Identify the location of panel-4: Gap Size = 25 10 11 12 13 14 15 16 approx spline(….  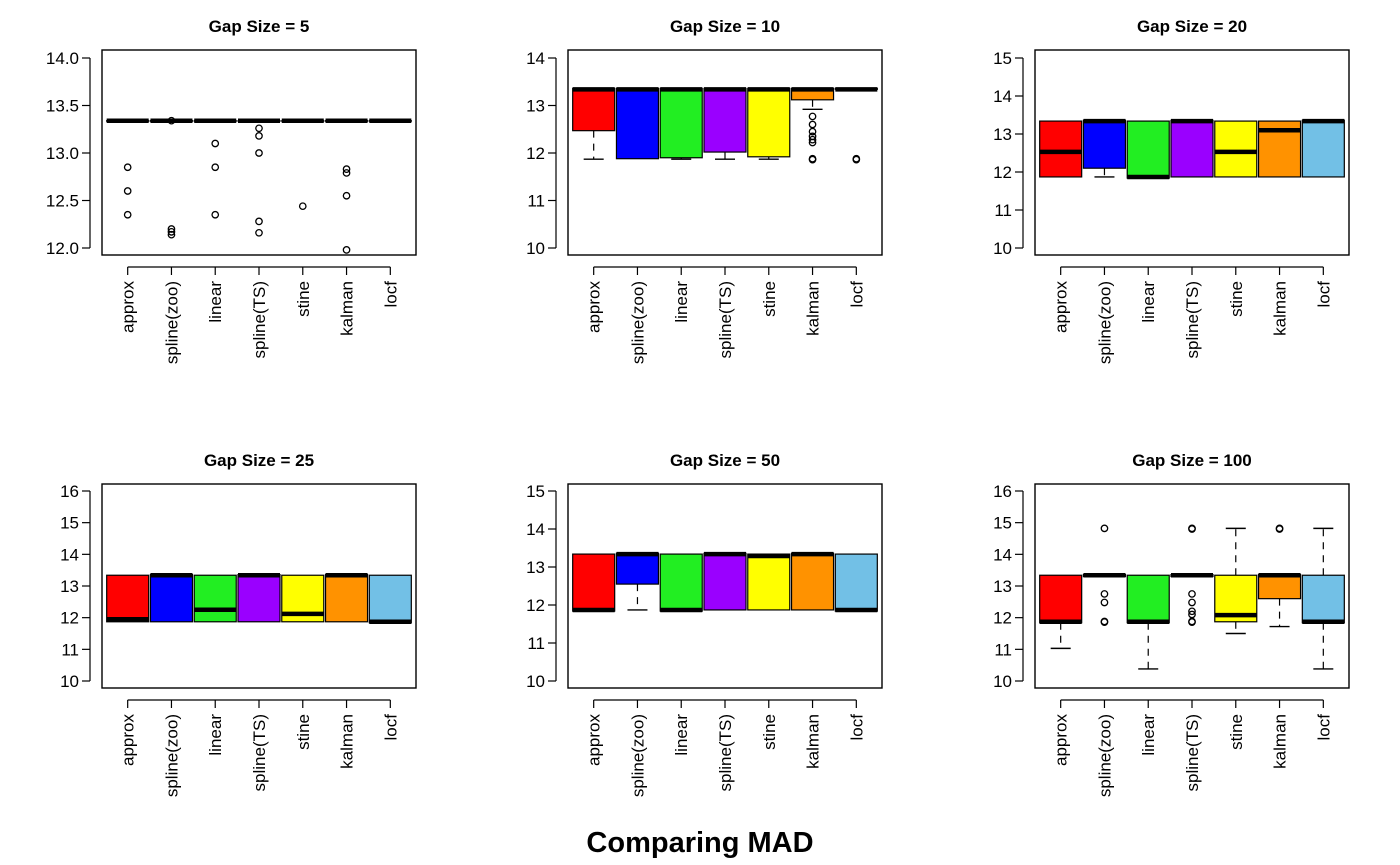
(238, 624).